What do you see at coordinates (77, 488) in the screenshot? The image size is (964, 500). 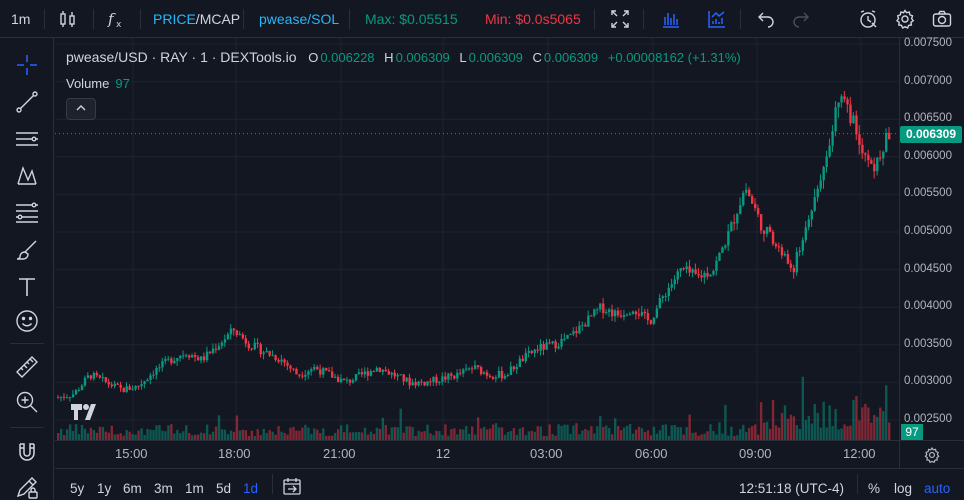 I see `timeframe-5y-button: 5y` at bounding box center [77, 488].